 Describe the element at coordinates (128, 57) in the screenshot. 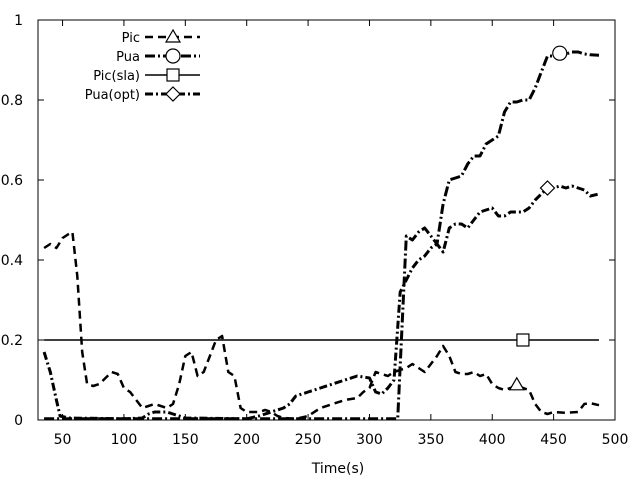

I see `legend-label-pua: Pua` at that location.